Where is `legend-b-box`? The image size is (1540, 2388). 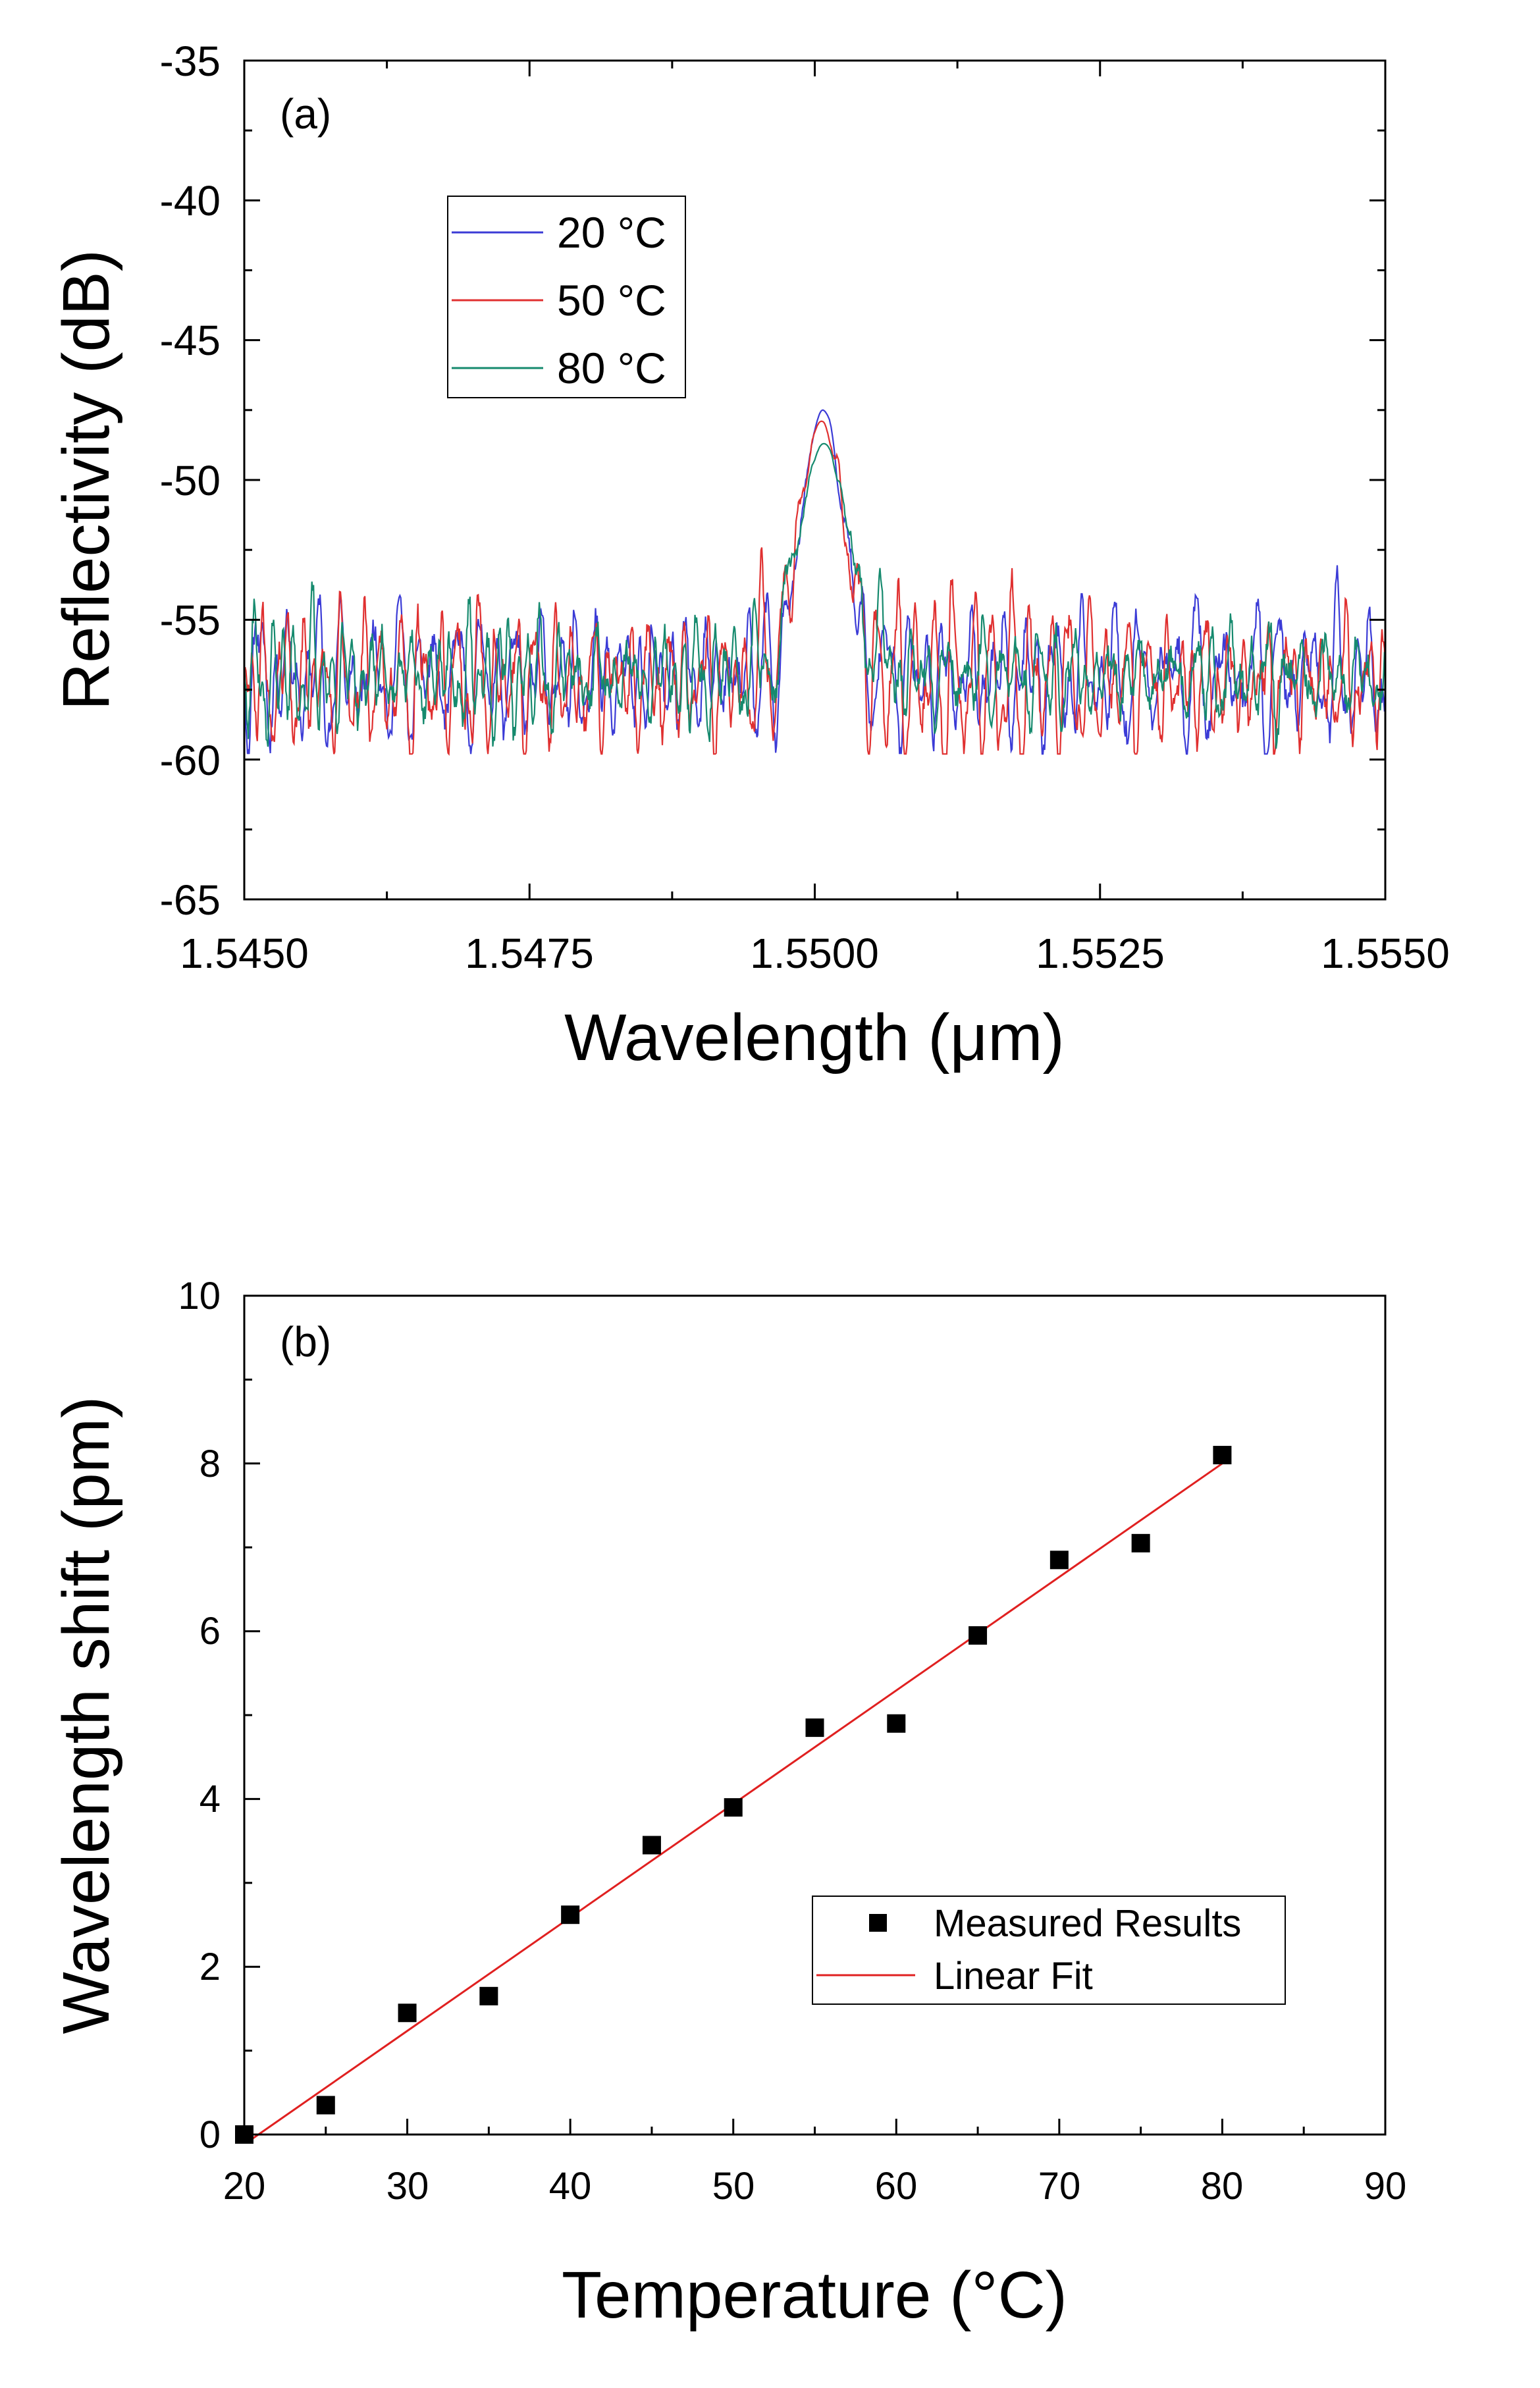
legend-b-box is located at coordinates (1049, 1951).